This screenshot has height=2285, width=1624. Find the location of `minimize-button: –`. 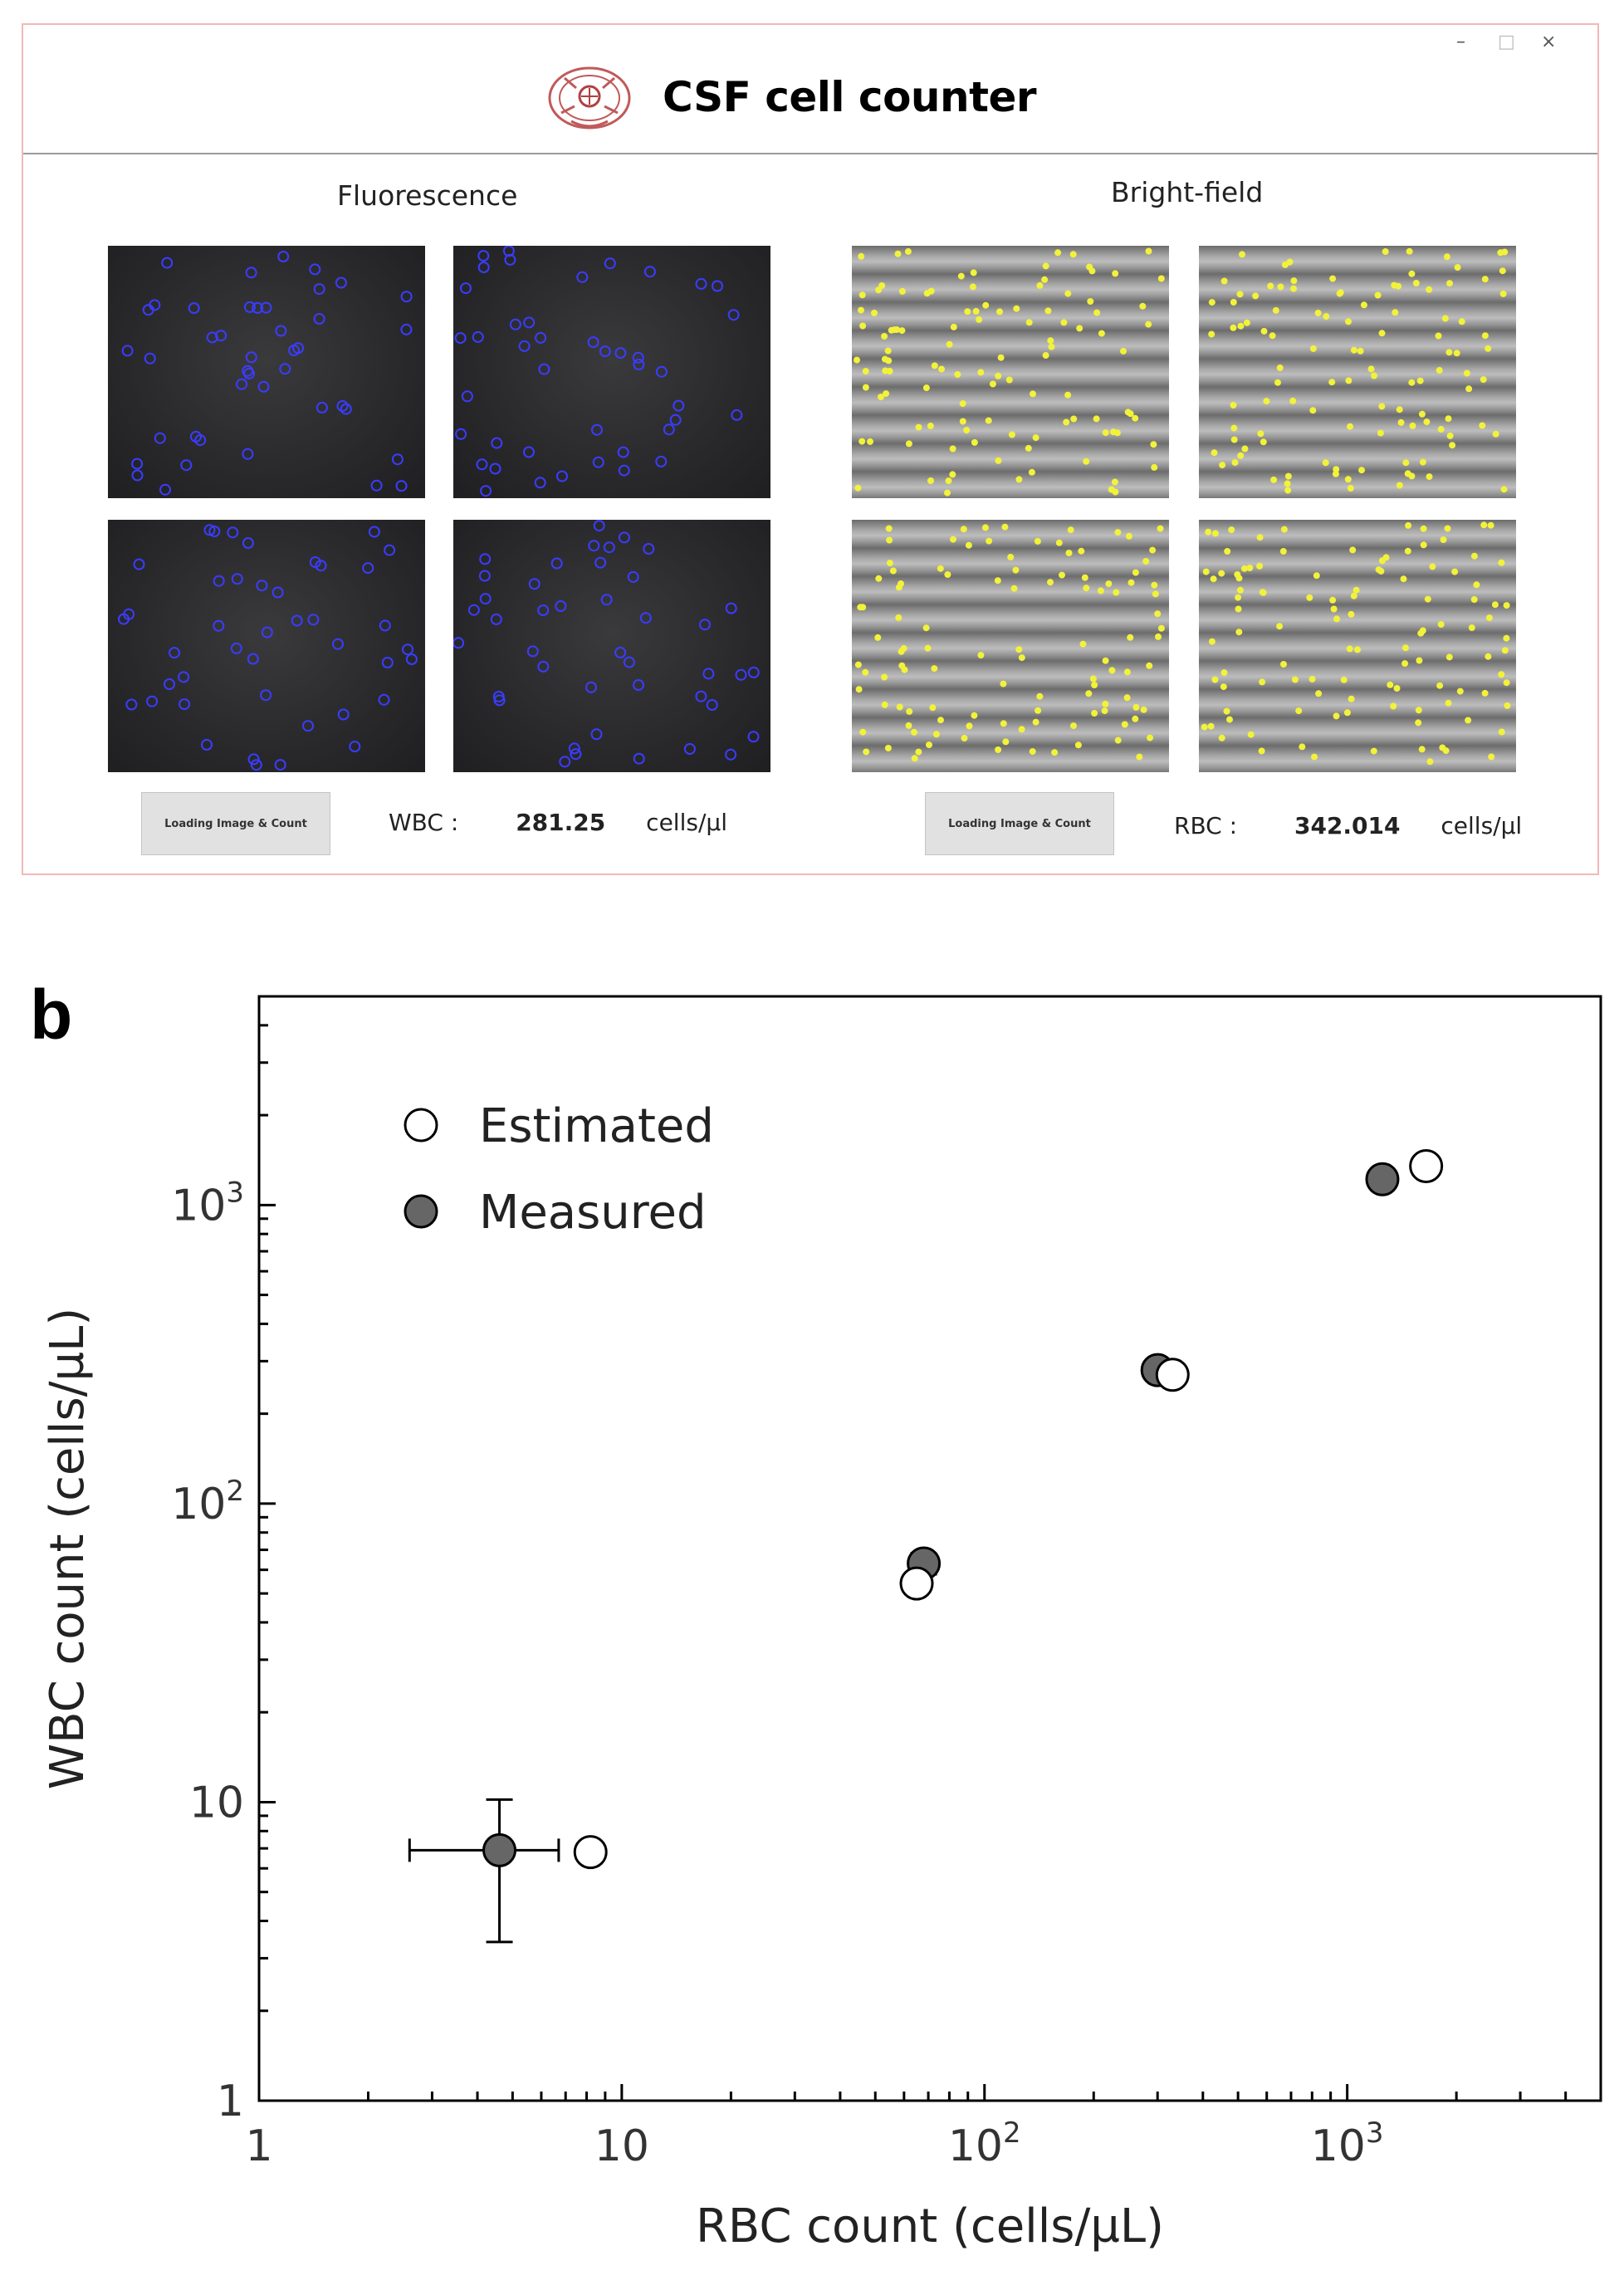

minimize-button: – is located at coordinates (1460, 42).